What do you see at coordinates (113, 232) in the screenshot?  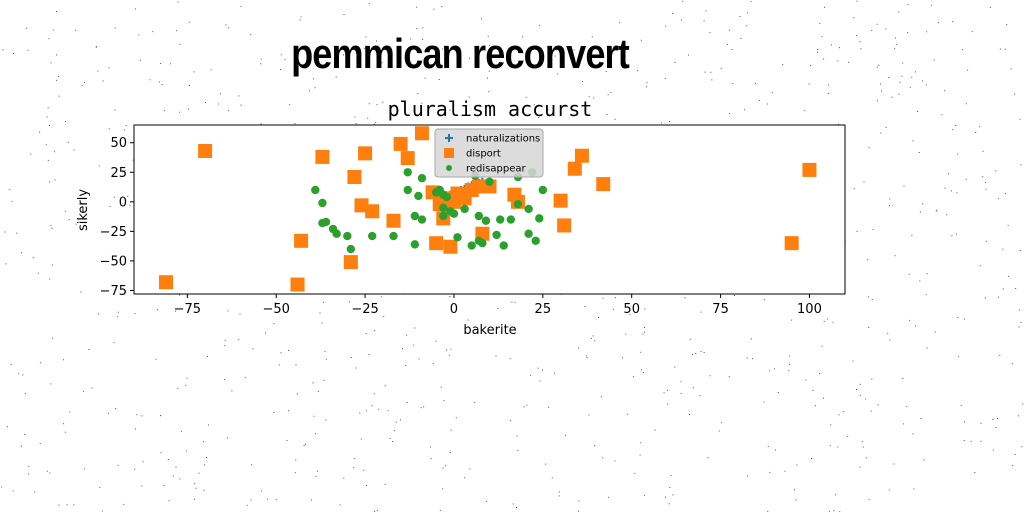 I see `y-tick-label: −25` at bounding box center [113, 232].